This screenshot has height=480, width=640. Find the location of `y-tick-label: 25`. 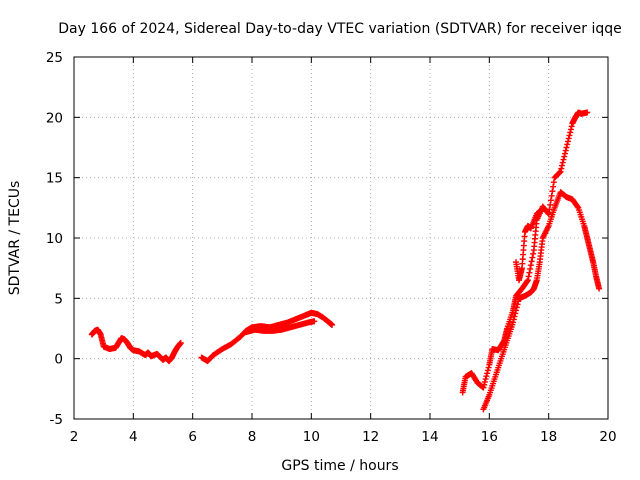

y-tick-label: 25 is located at coordinates (54, 58).